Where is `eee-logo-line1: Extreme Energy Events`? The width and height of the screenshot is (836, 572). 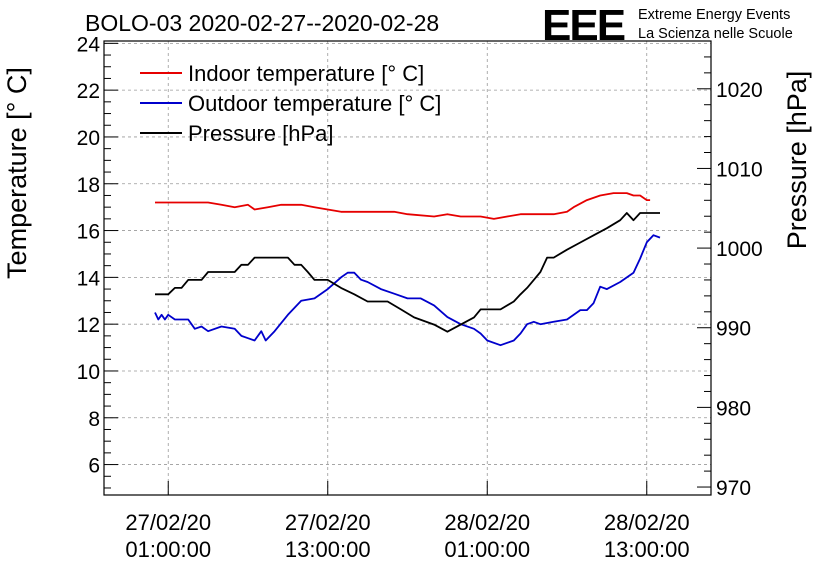
eee-logo-line1: Extreme Energy Events is located at coordinates (714, 15).